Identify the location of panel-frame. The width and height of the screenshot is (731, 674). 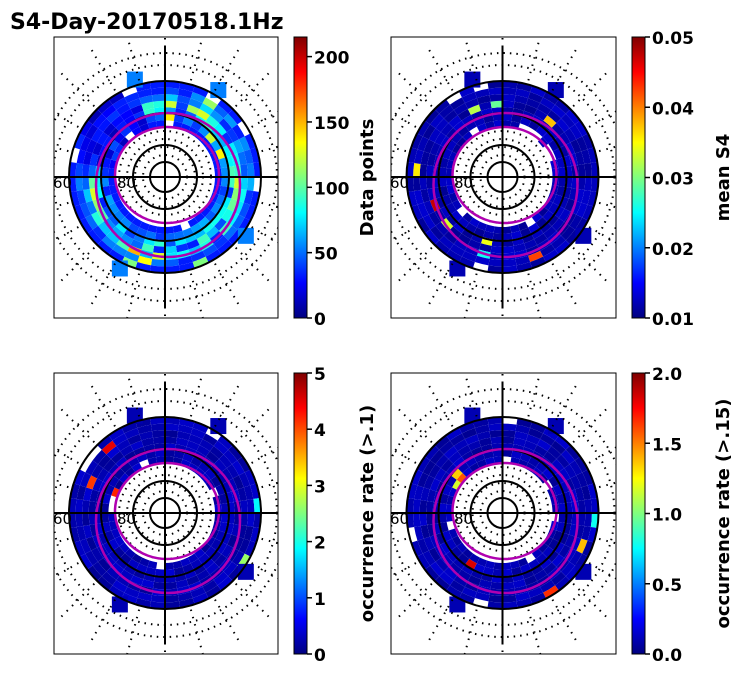
(503, 177).